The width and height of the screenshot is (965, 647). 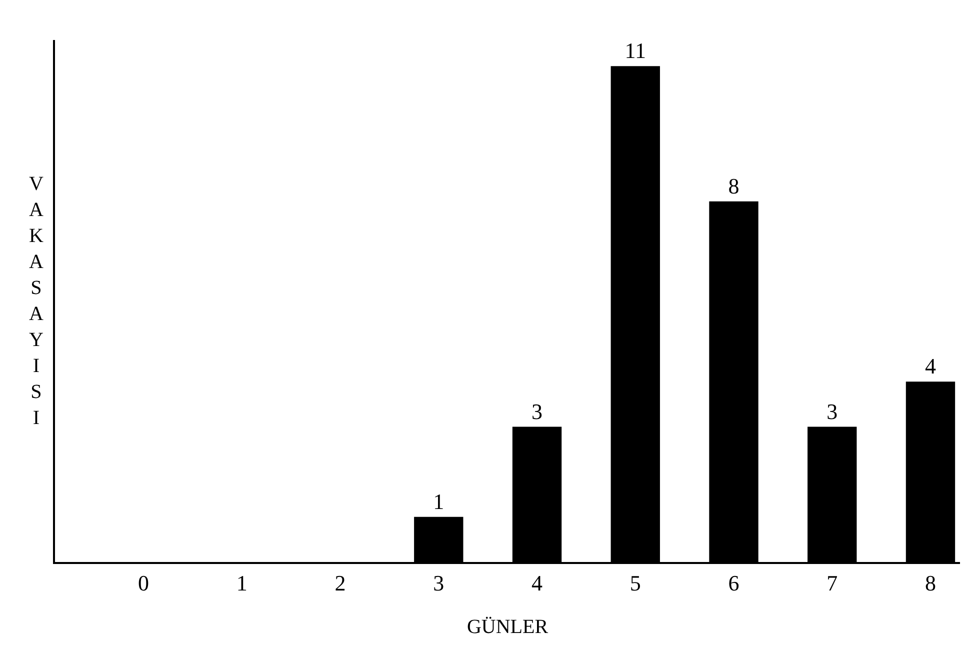 What do you see at coordinates (144, 583) in the screenshot?
I see `x-tick-label: 0` at bounding box center [144, 583].